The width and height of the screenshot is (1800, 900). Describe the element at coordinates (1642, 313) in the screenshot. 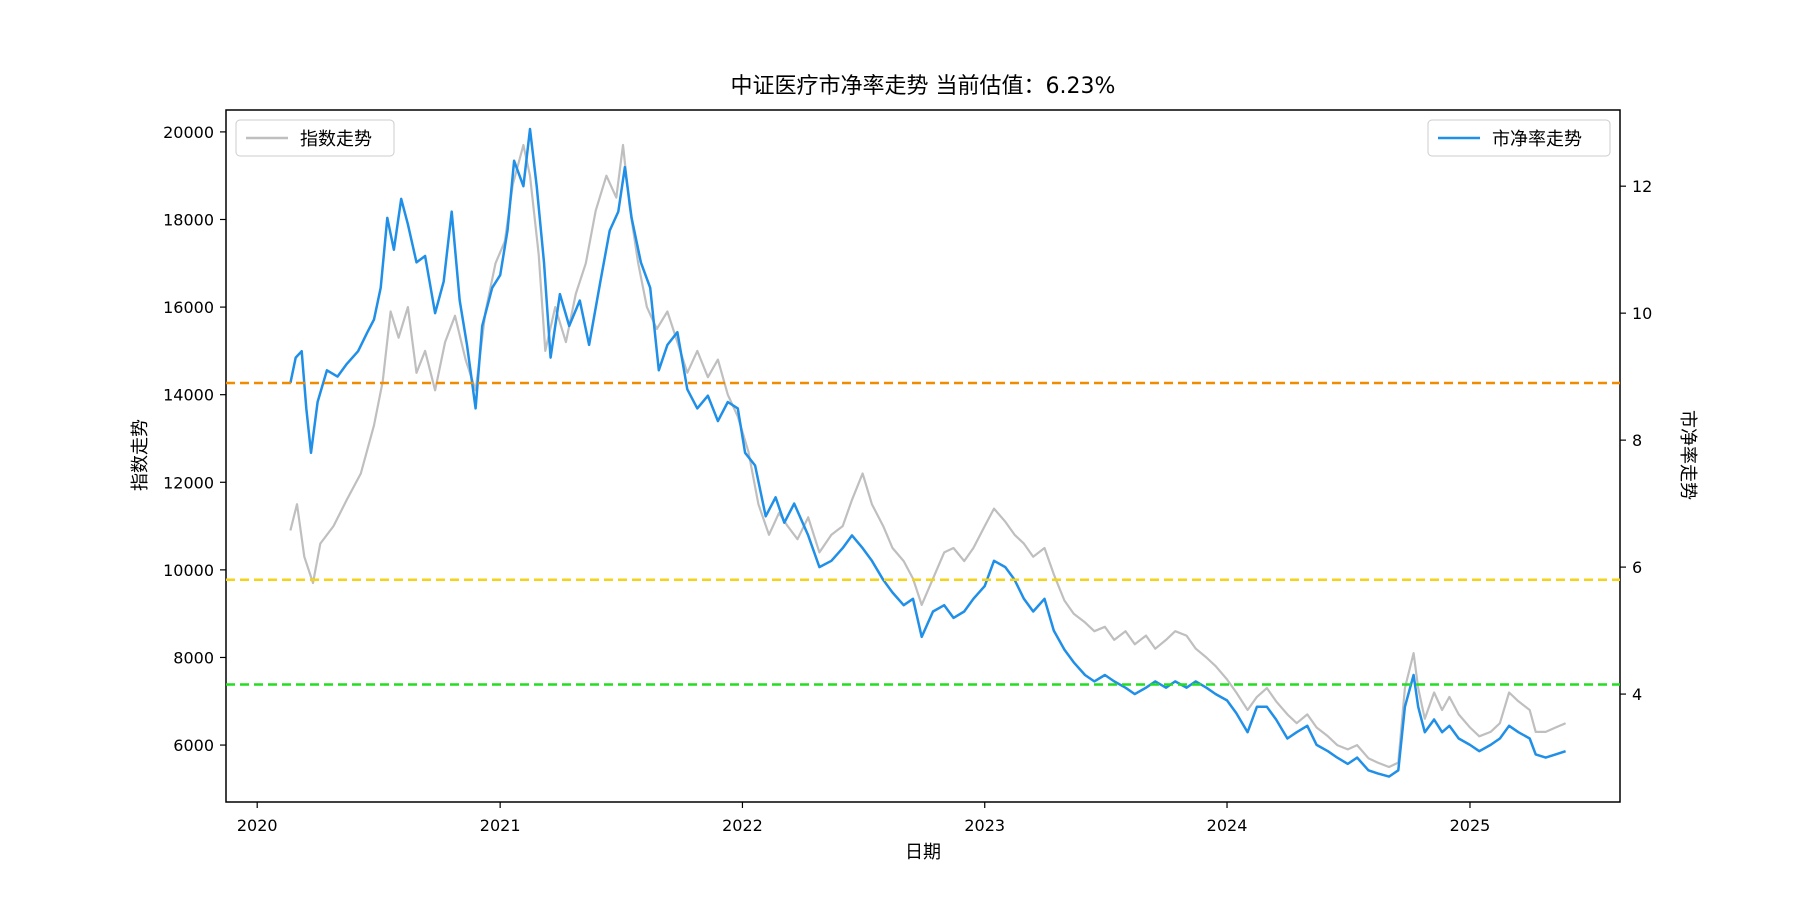

I see `right-y-tick-label: 10` at that location.